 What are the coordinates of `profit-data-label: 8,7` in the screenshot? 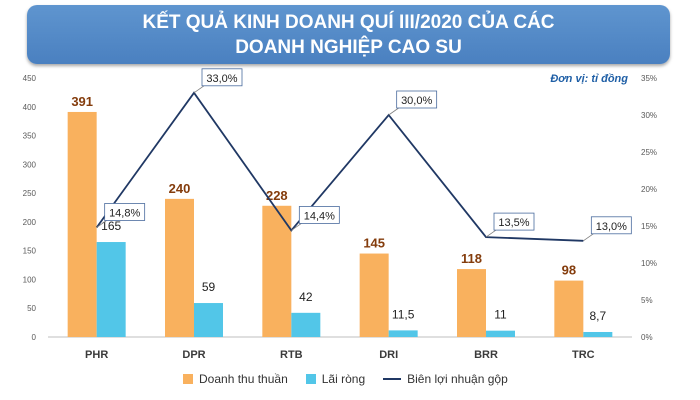 It's located at (597, 316).